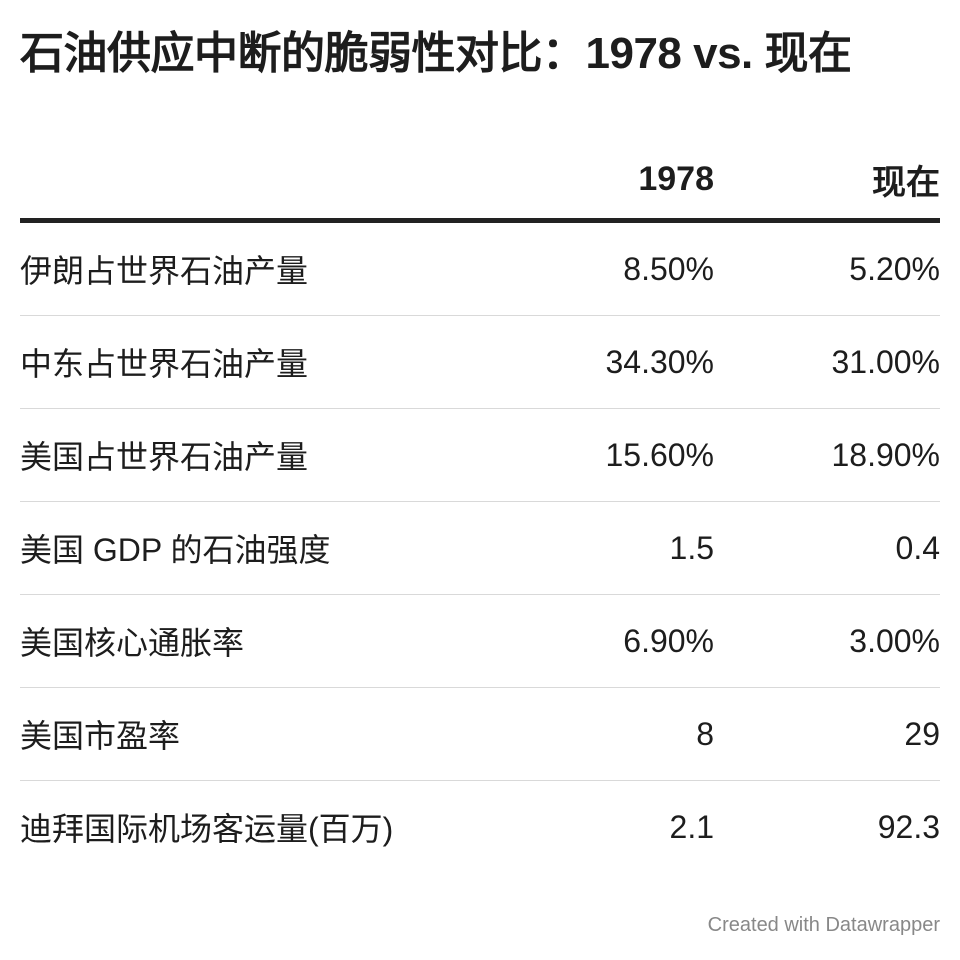  What do you see at coordinates (164, 271) in the screenshot?
I see `row-label: 伊朗占世界石油产量` at bounding box center [164, 271].